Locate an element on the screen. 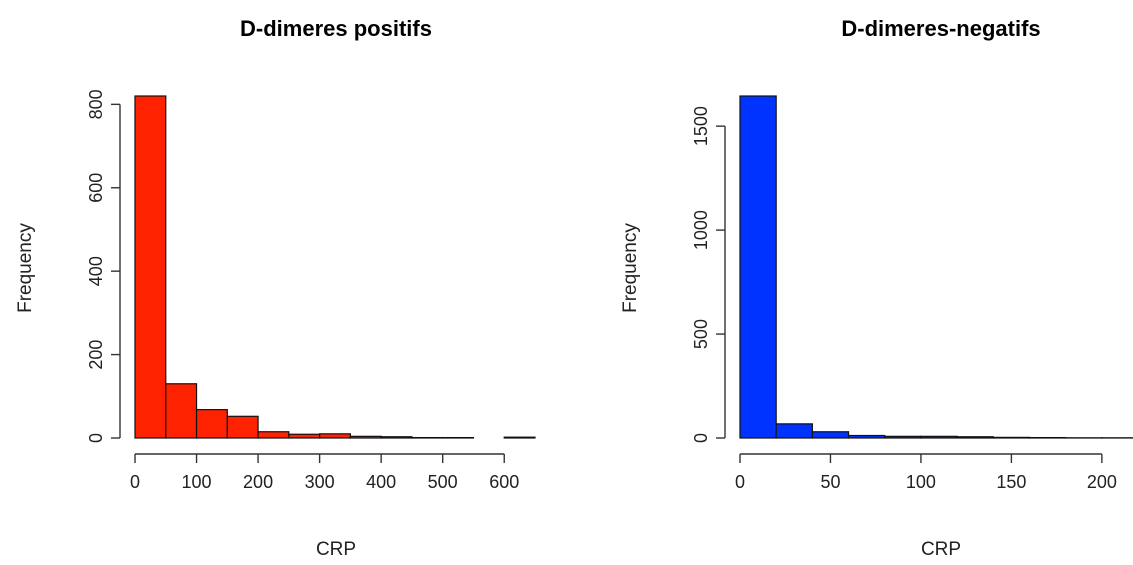 This screenshot has width=1133, height=565. y-tick-label: 200 is located at coordinates (96, 355).